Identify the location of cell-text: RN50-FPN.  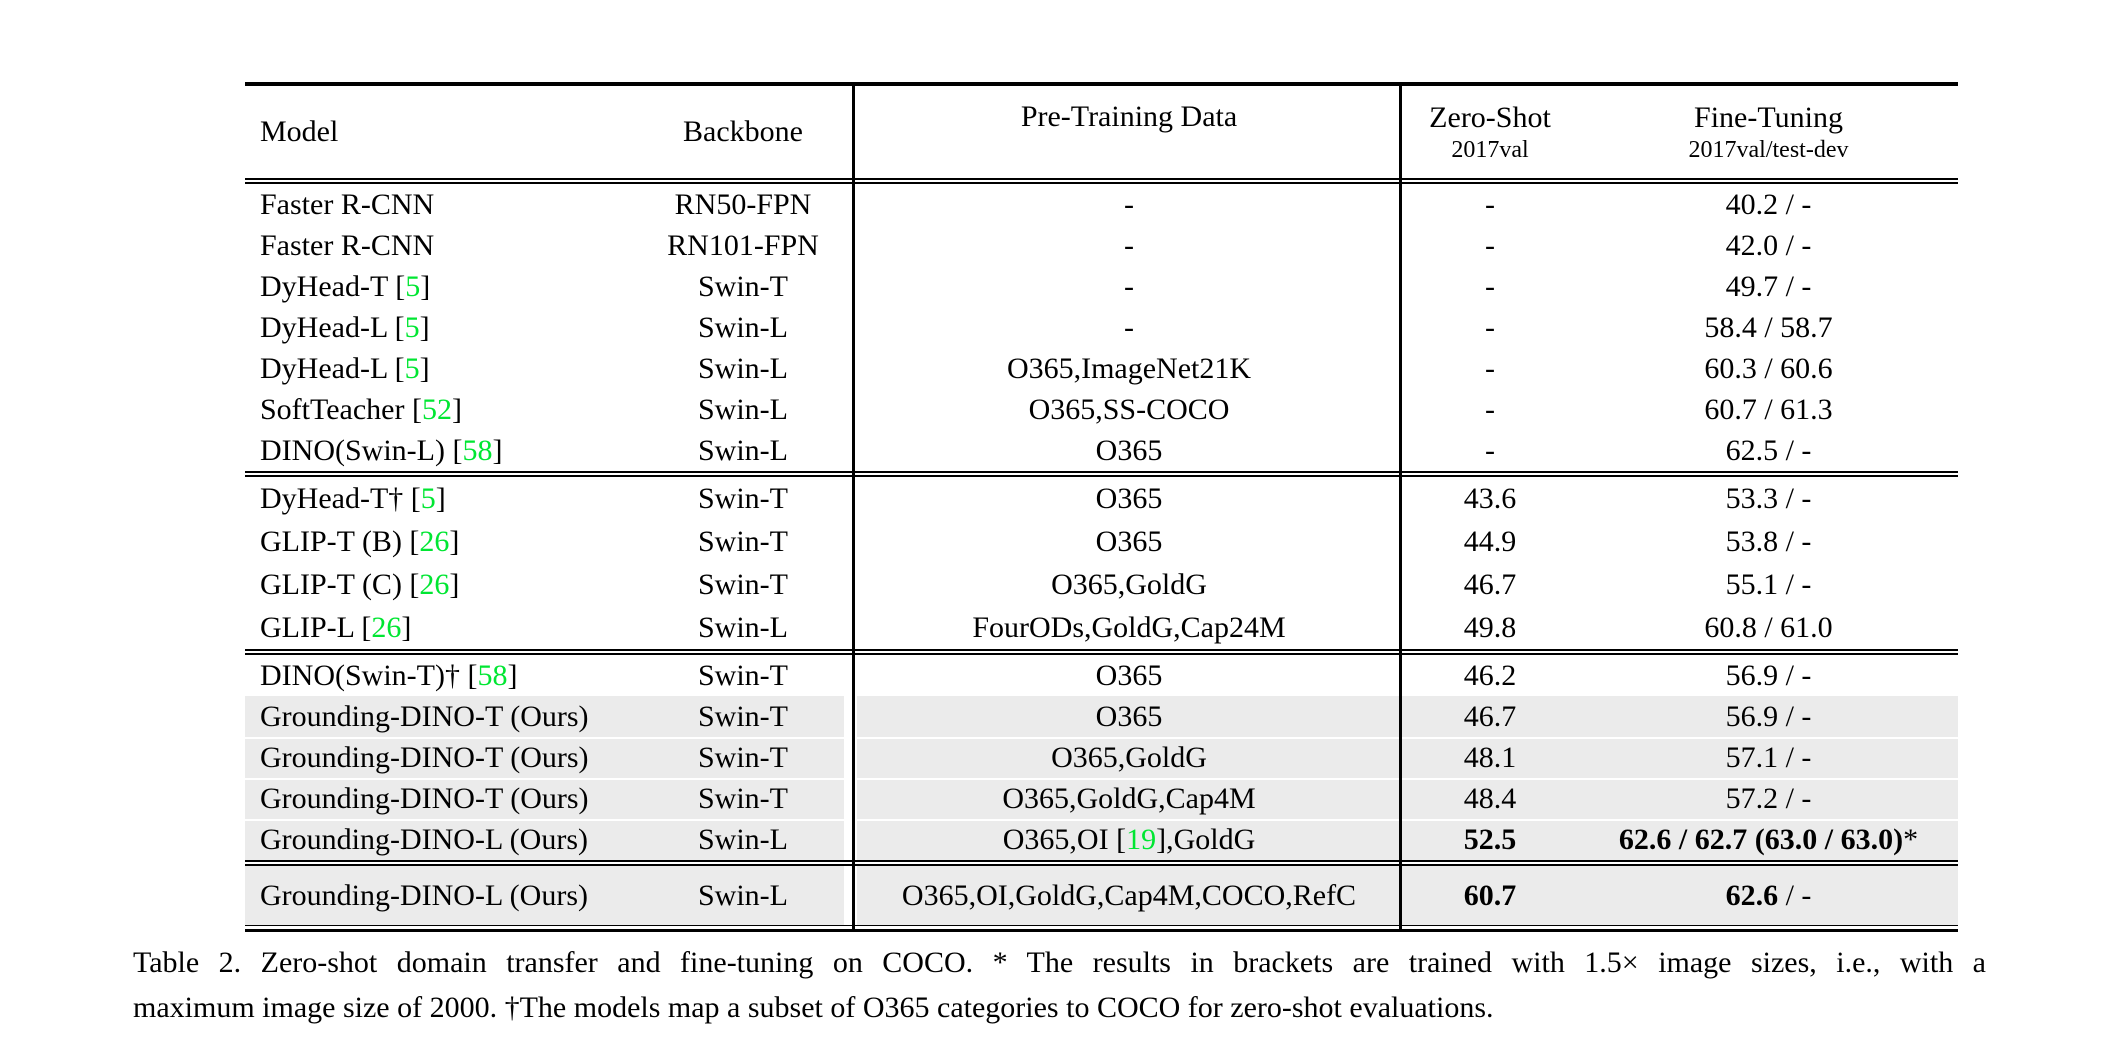
(743, 204).